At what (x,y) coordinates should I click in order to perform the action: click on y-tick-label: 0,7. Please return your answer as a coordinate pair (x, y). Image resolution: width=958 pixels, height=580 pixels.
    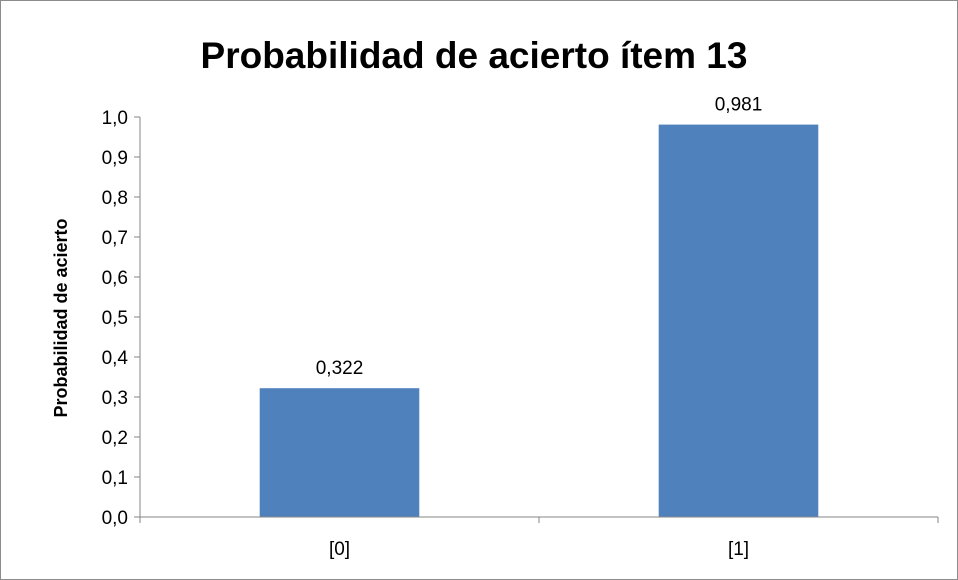
    Looking at the image, I should click on (115, 238).